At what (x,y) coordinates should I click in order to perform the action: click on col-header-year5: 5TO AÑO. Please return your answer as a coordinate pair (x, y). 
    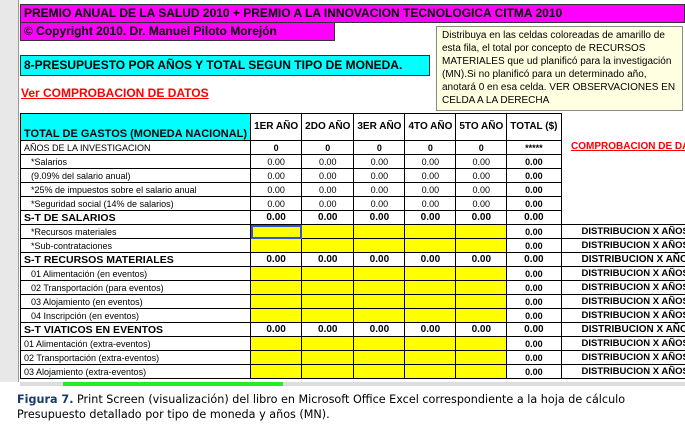
    Looking at the image, I should click on (481, 127).